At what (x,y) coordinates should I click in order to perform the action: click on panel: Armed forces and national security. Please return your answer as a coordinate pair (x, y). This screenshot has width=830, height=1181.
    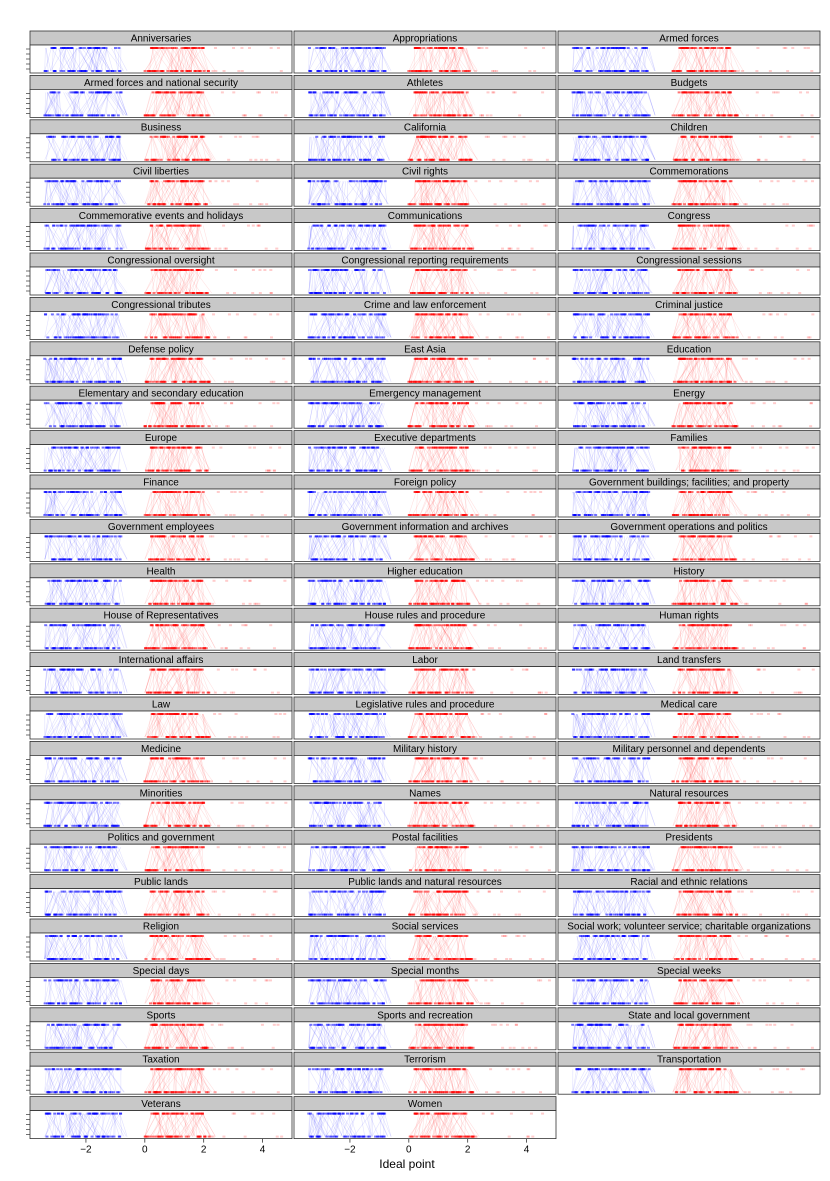
    Looking at the image, I should click on (159, 96).